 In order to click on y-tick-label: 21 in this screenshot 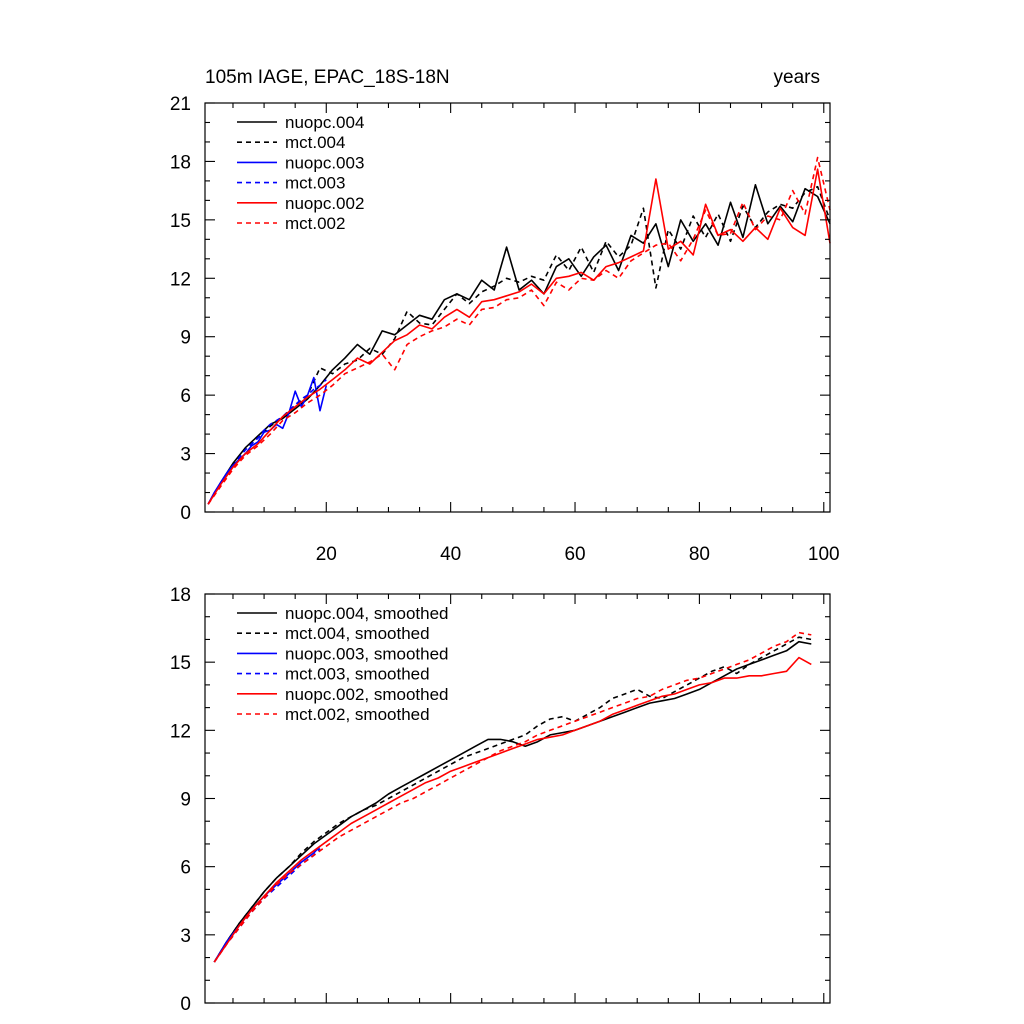, I will do `click(180, 104)`.